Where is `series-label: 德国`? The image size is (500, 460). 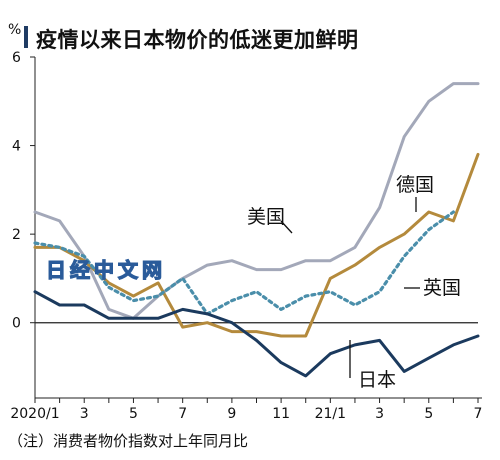
series-label: 德国 is located at coordinates (415, 185).